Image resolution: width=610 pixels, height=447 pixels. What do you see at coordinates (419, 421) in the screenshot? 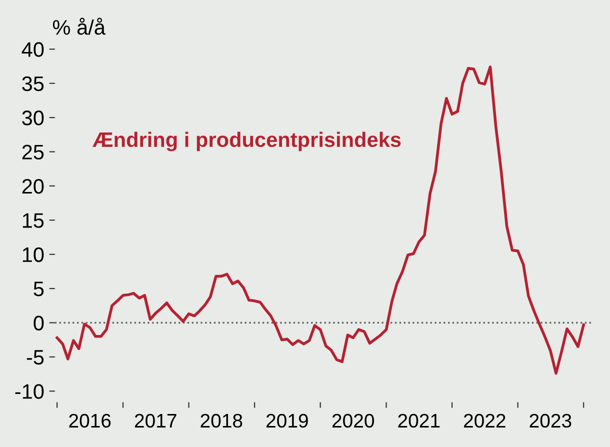
I see `x-tick-label: 2021` at bounding box center [419, 421].